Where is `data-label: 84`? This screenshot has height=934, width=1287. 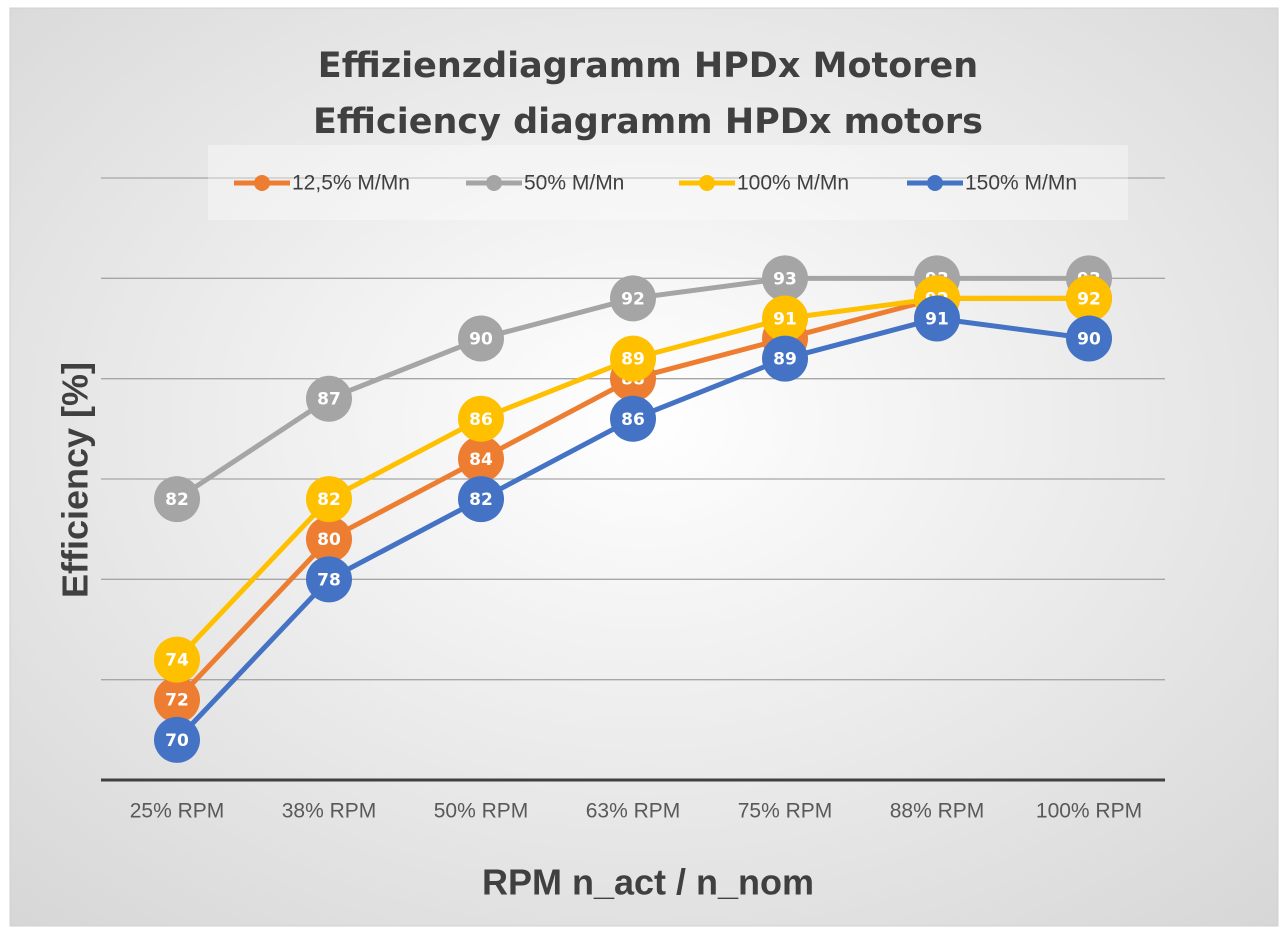 data-label: 84 is located at coordinates (481, 460).